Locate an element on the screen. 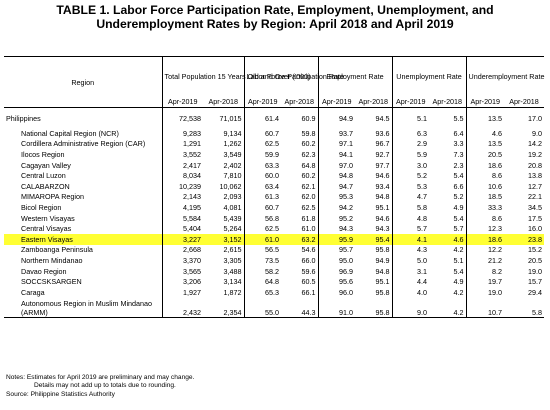  cell-value: 1,262 is located at coordinates (232, 144).